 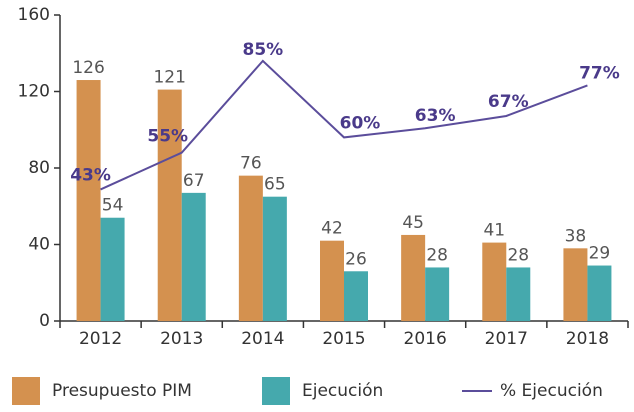 What do you see at coordinates (413, 223) in the screenshot?
I see `bar-value-label: 45` at bounding box center [413, 223].